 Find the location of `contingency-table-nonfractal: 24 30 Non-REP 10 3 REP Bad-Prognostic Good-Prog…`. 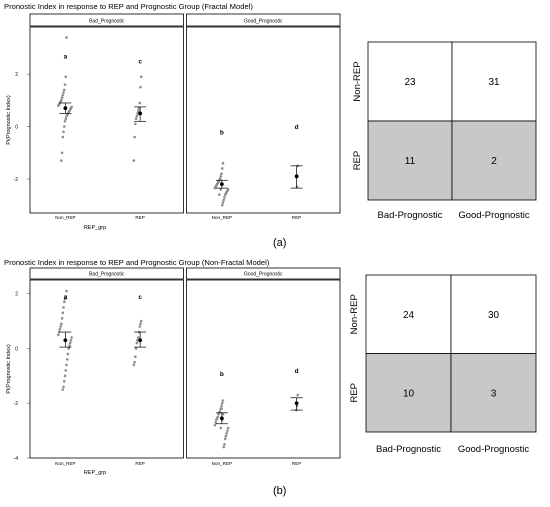

contingency-table-nonfractal: 24 30 Non-REP 10 3 REP Bad-Prognostic Good-Prog… is located at coordinates (443, 364).